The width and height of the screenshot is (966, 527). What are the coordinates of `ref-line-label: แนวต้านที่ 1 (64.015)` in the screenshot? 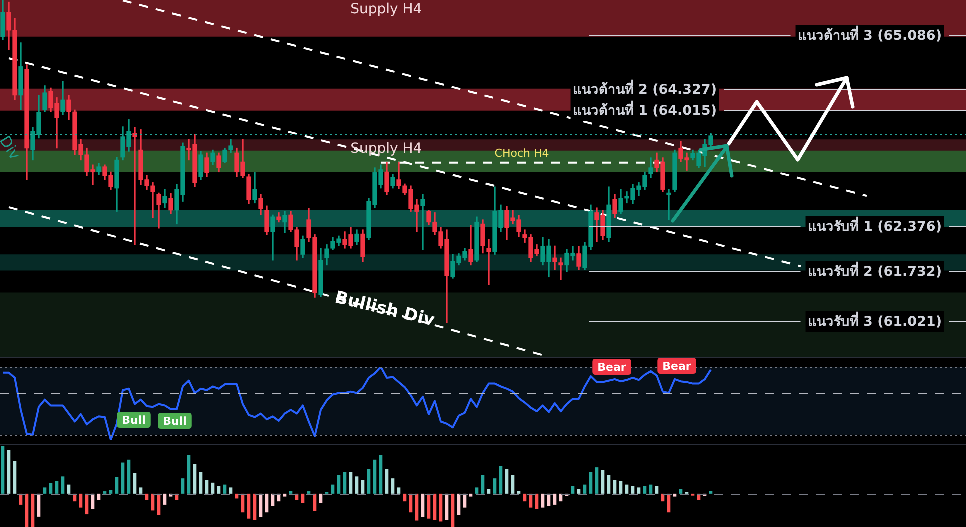 It's located at (645, 109).